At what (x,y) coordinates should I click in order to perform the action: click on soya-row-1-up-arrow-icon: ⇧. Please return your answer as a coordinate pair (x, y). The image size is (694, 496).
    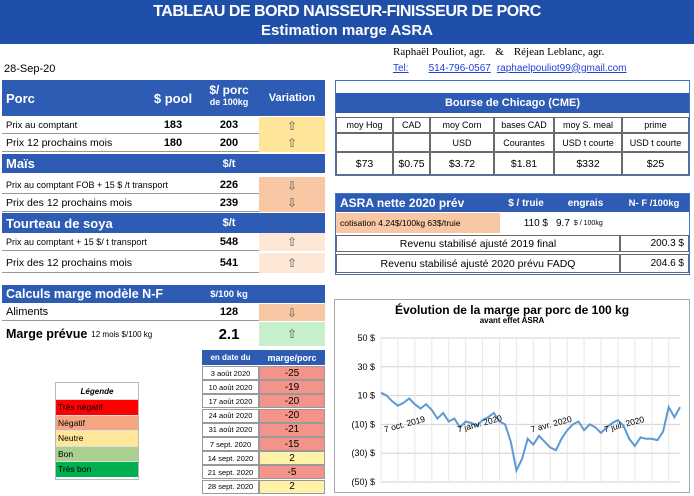
    Looking at the image, I should click on (292, 242).